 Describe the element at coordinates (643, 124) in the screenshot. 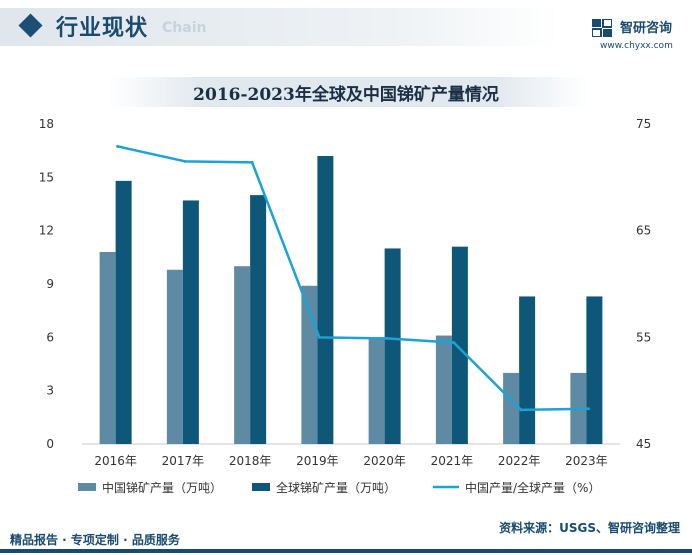

I see `y-right-tick-label: 75` at that location.